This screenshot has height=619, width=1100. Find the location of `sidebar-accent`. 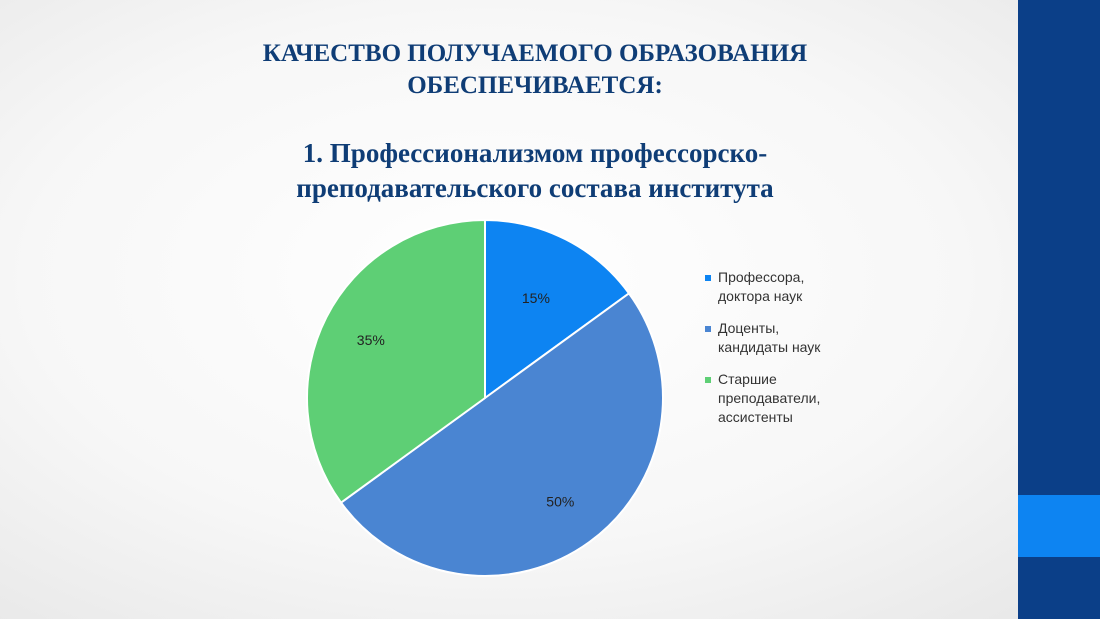

sidebar-accent is located at coordinates (1059, 526).